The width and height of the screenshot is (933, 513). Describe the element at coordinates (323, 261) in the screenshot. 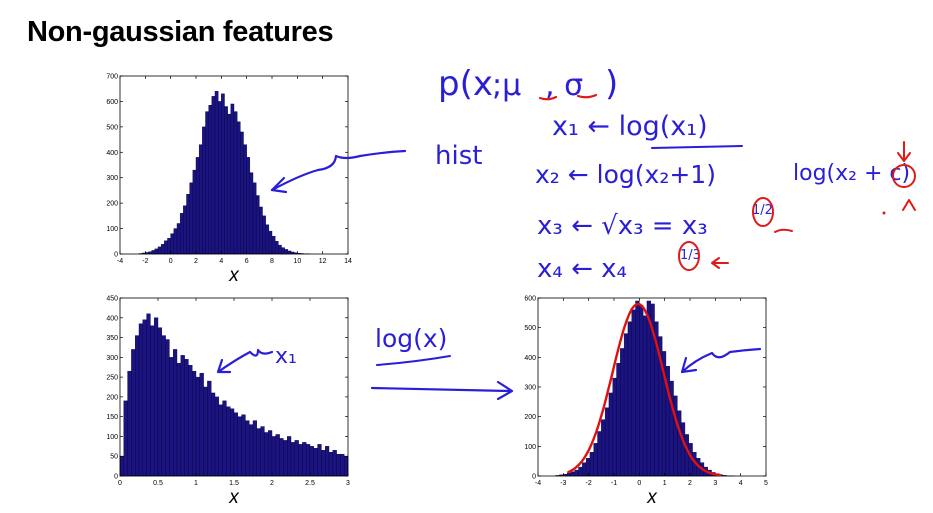

I see `x-tick-label: 12` at that location.